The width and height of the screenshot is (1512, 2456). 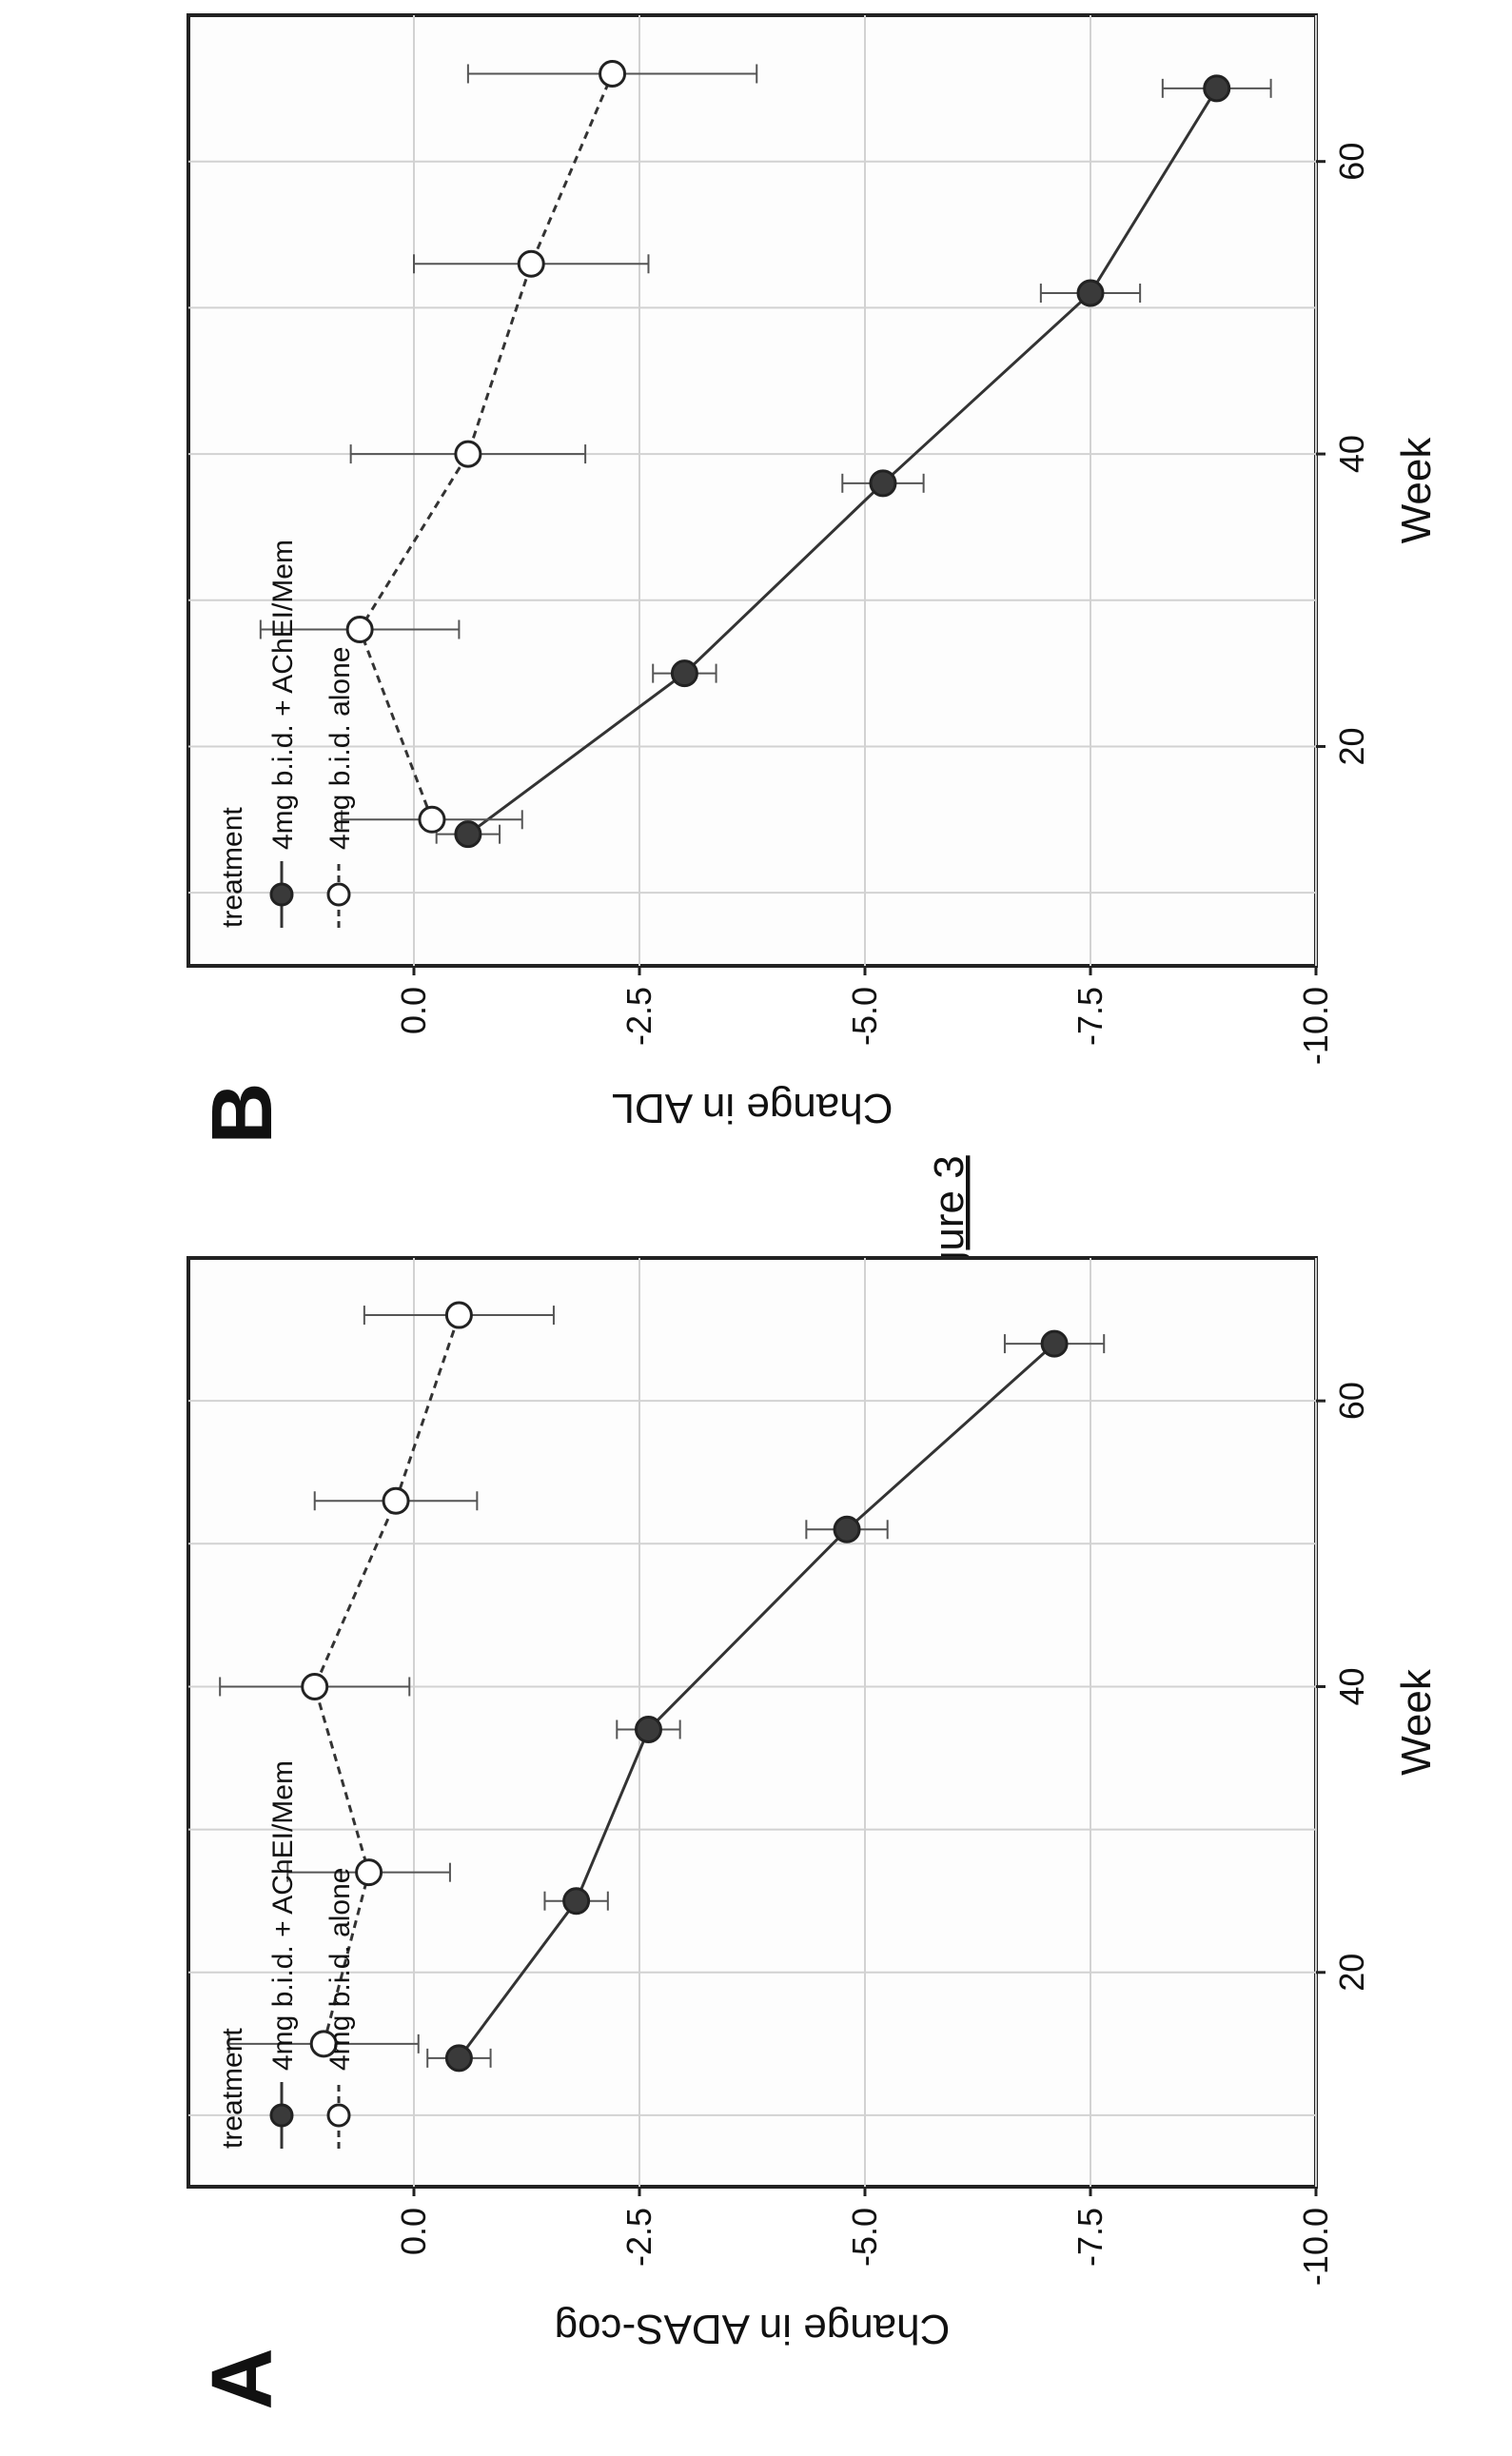 What do you see at coordinates (753, 2329) in the screenshot?
I see `y-axis-title: Change in ADAS-cog` at bounding box center [753, 2329].